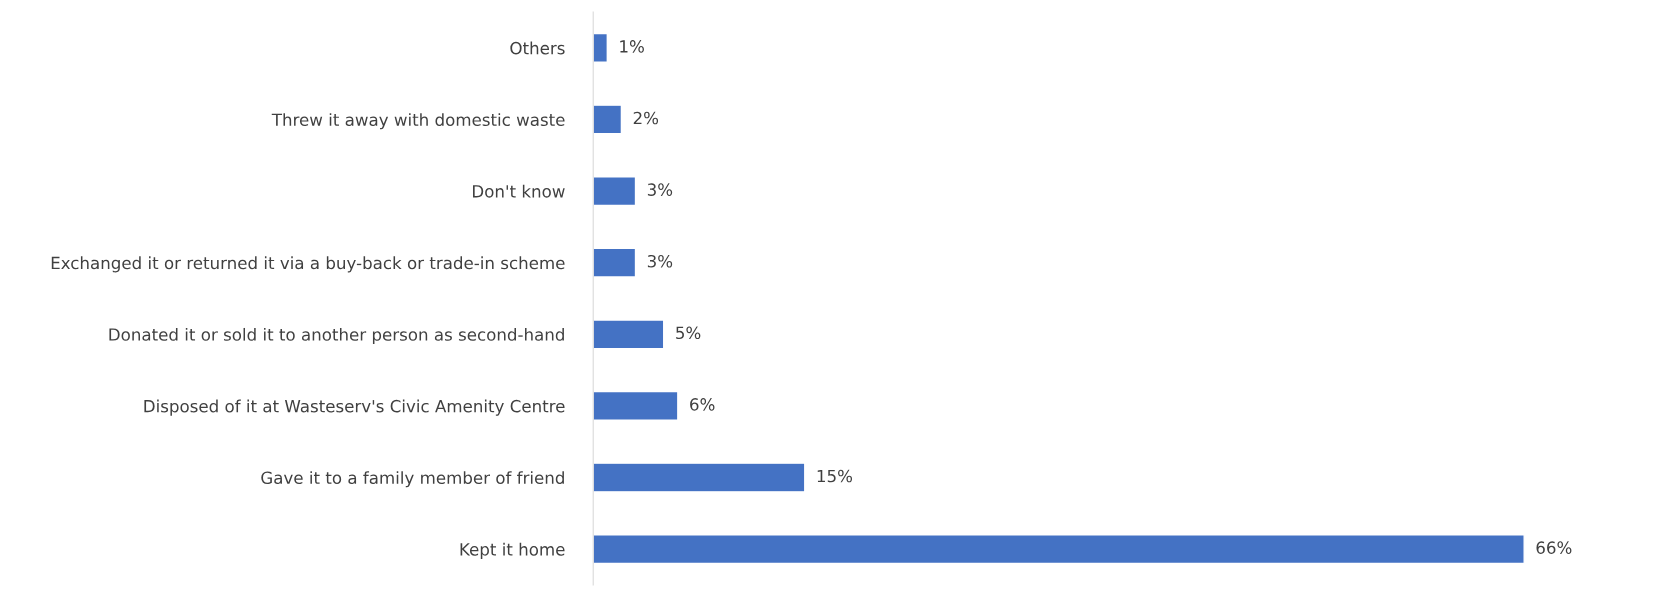 This screenshot has height=603, width=1671. What do you see at coordinates (519, 191) in the screenshot?
I see `y-tick-label: Don't know` at bounding box center [519, 191].